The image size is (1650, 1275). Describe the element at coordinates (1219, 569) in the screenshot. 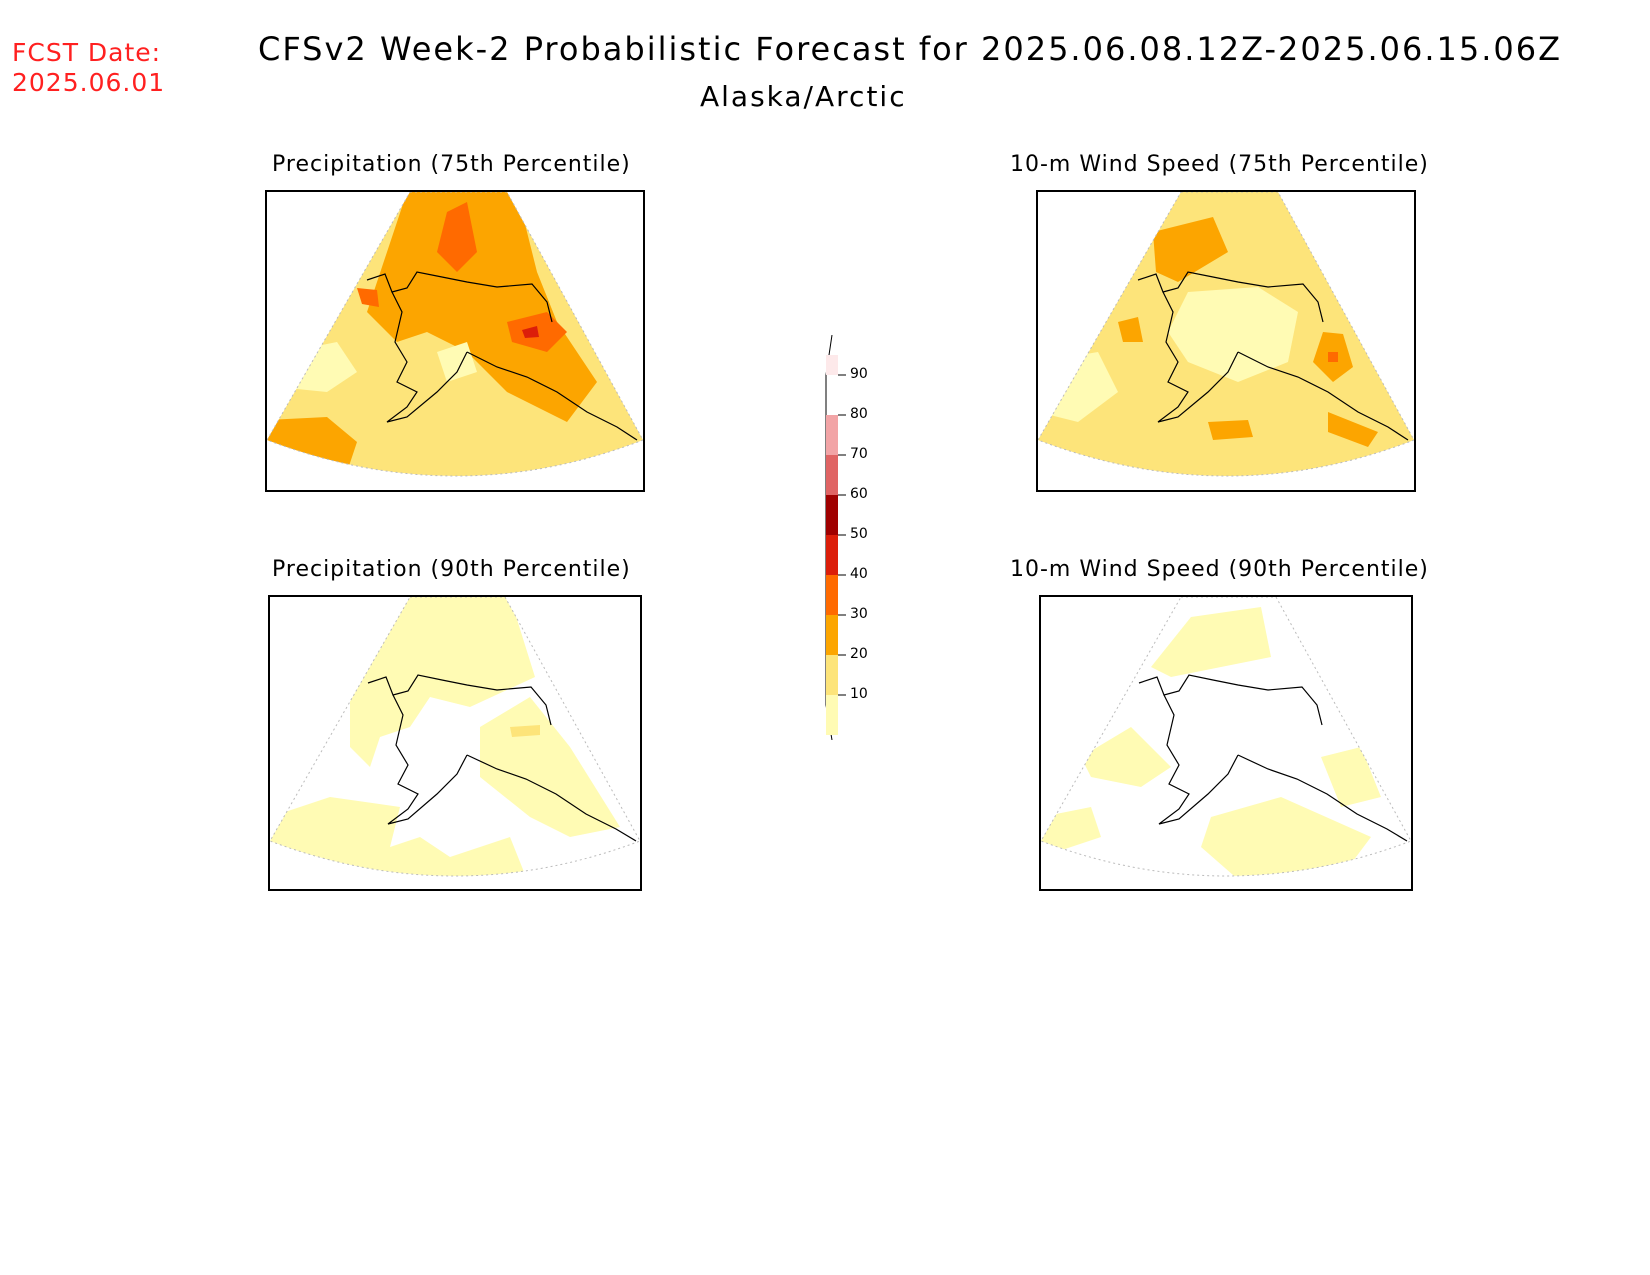

I see `panel-title-wind-90: 10-m Wind Speed (90th Percentile)` at that location.